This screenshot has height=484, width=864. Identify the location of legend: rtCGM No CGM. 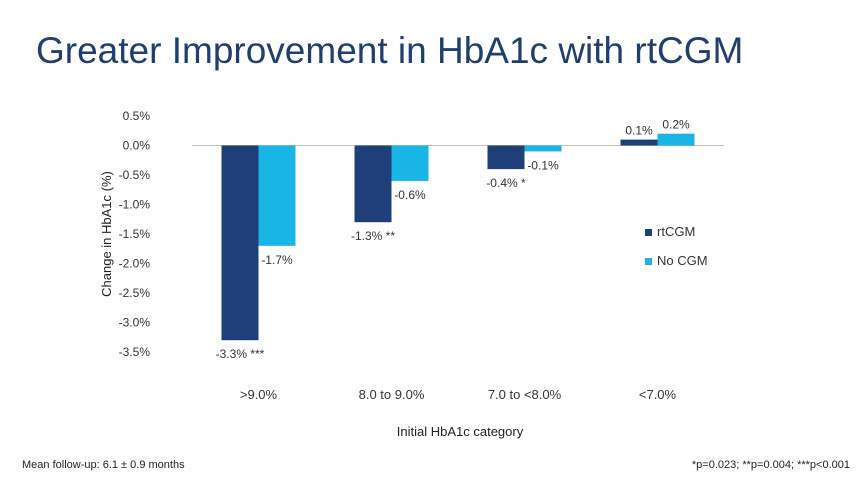
(676, 246).